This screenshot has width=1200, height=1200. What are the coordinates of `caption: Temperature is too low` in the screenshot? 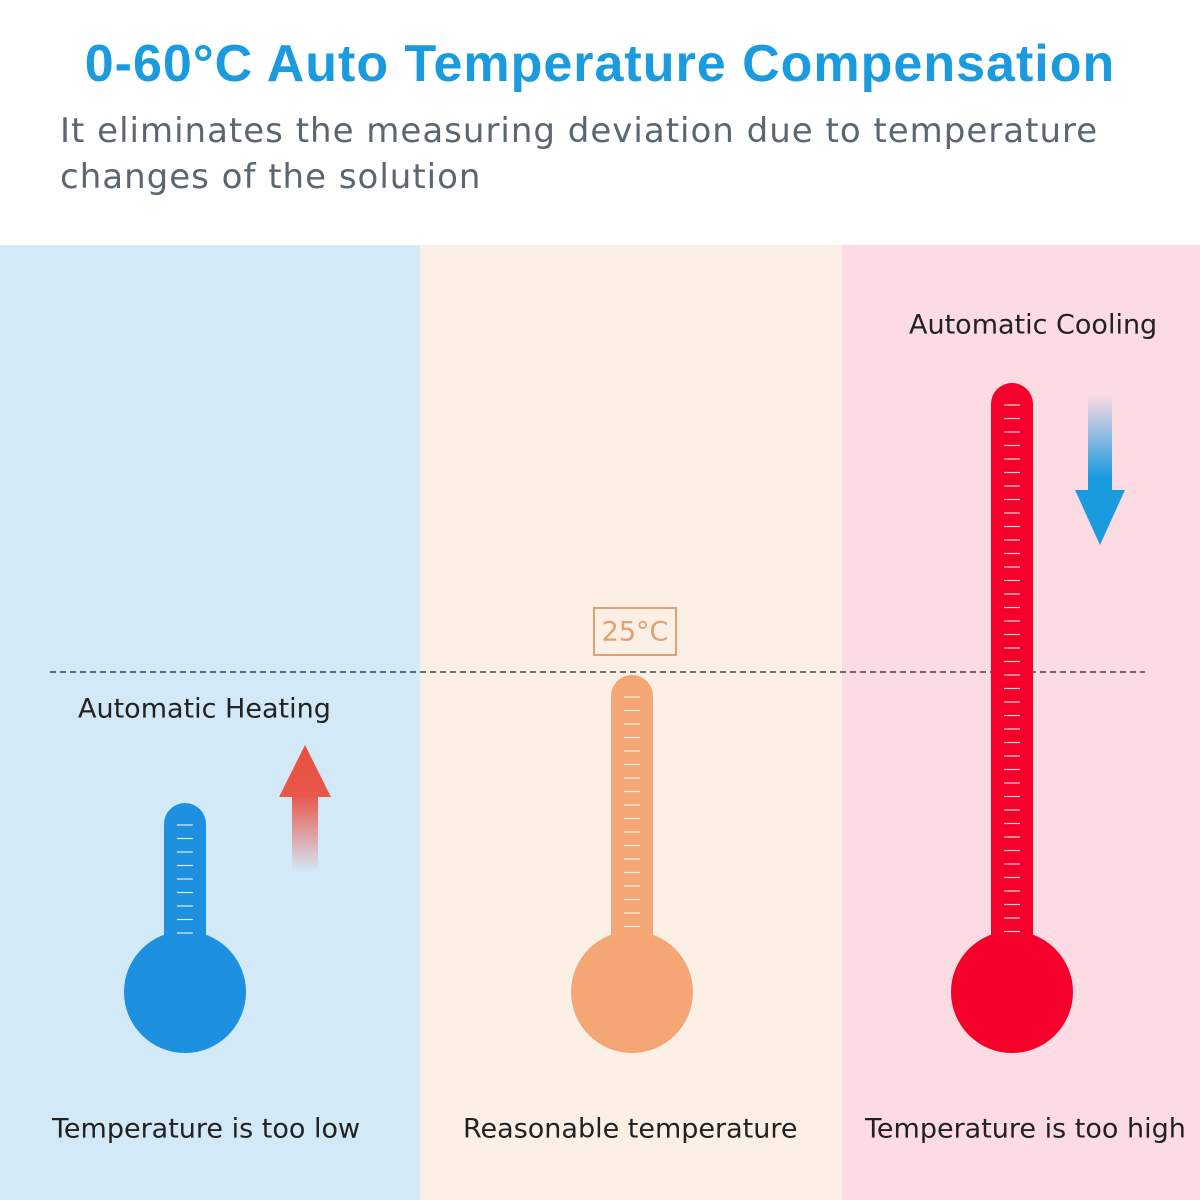 It's located at (205, 1129).